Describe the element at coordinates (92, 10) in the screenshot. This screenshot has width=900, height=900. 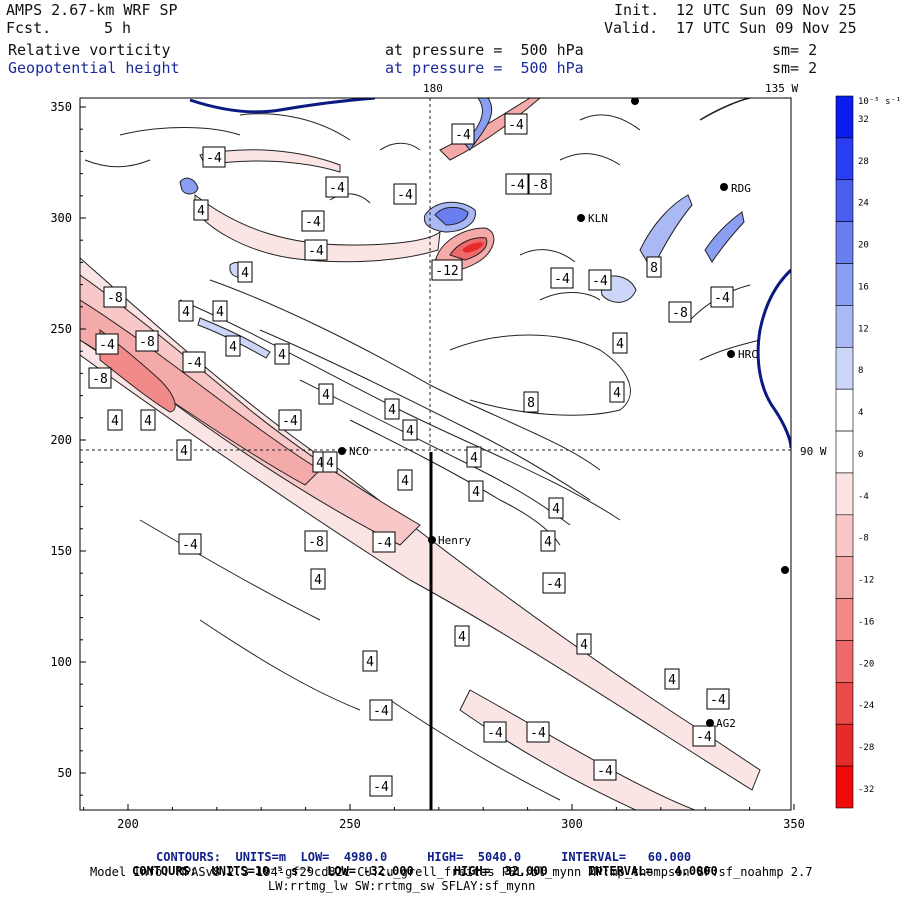
I see `model-title: AMPS 2.67-km WRF SP` at that location.